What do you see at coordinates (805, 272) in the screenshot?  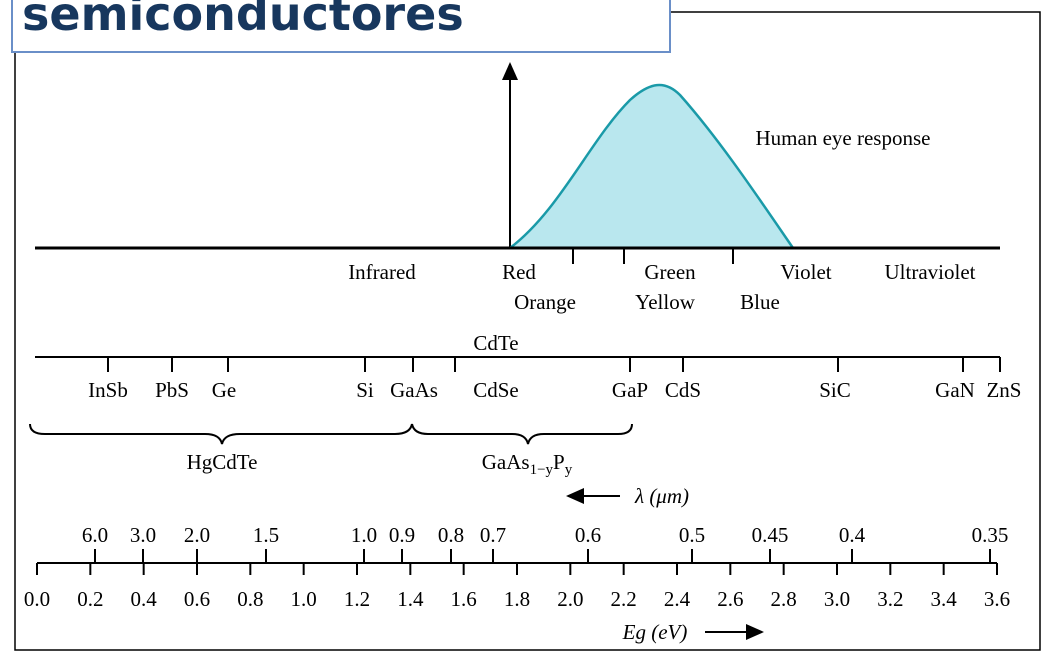 I see `band-label: Violet` at bounding box center [805, 272].